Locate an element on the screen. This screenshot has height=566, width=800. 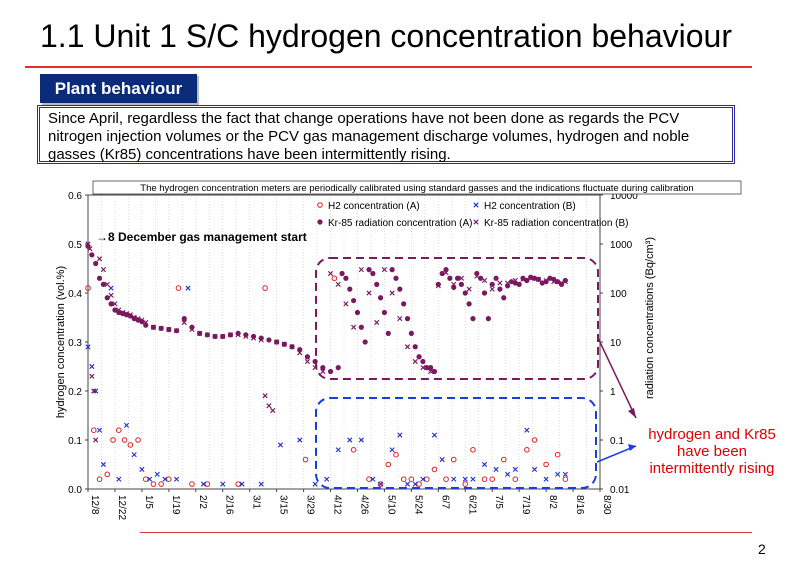
x-tick-label: 8/16 is located at coordinates (579, 505).